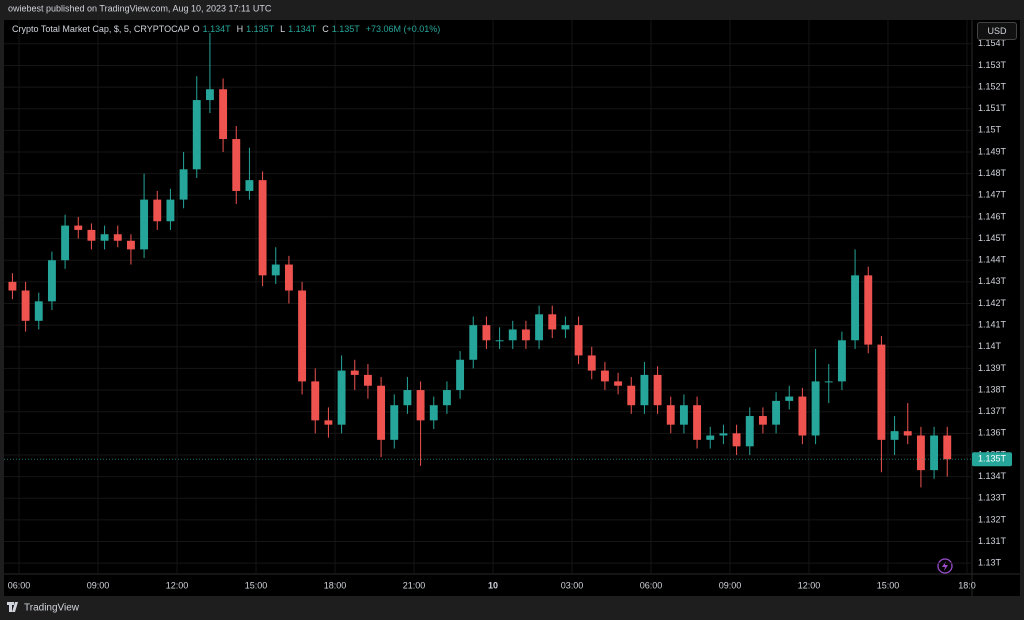  I want to click on y-tick-label: 1.149T, so click(992, 151).